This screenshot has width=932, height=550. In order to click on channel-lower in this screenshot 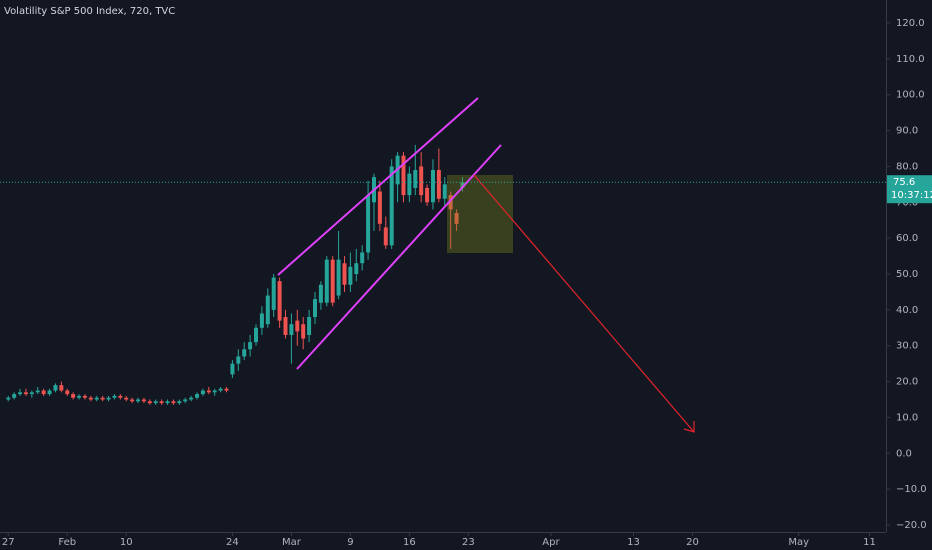, I will do `click(399, 257)`.